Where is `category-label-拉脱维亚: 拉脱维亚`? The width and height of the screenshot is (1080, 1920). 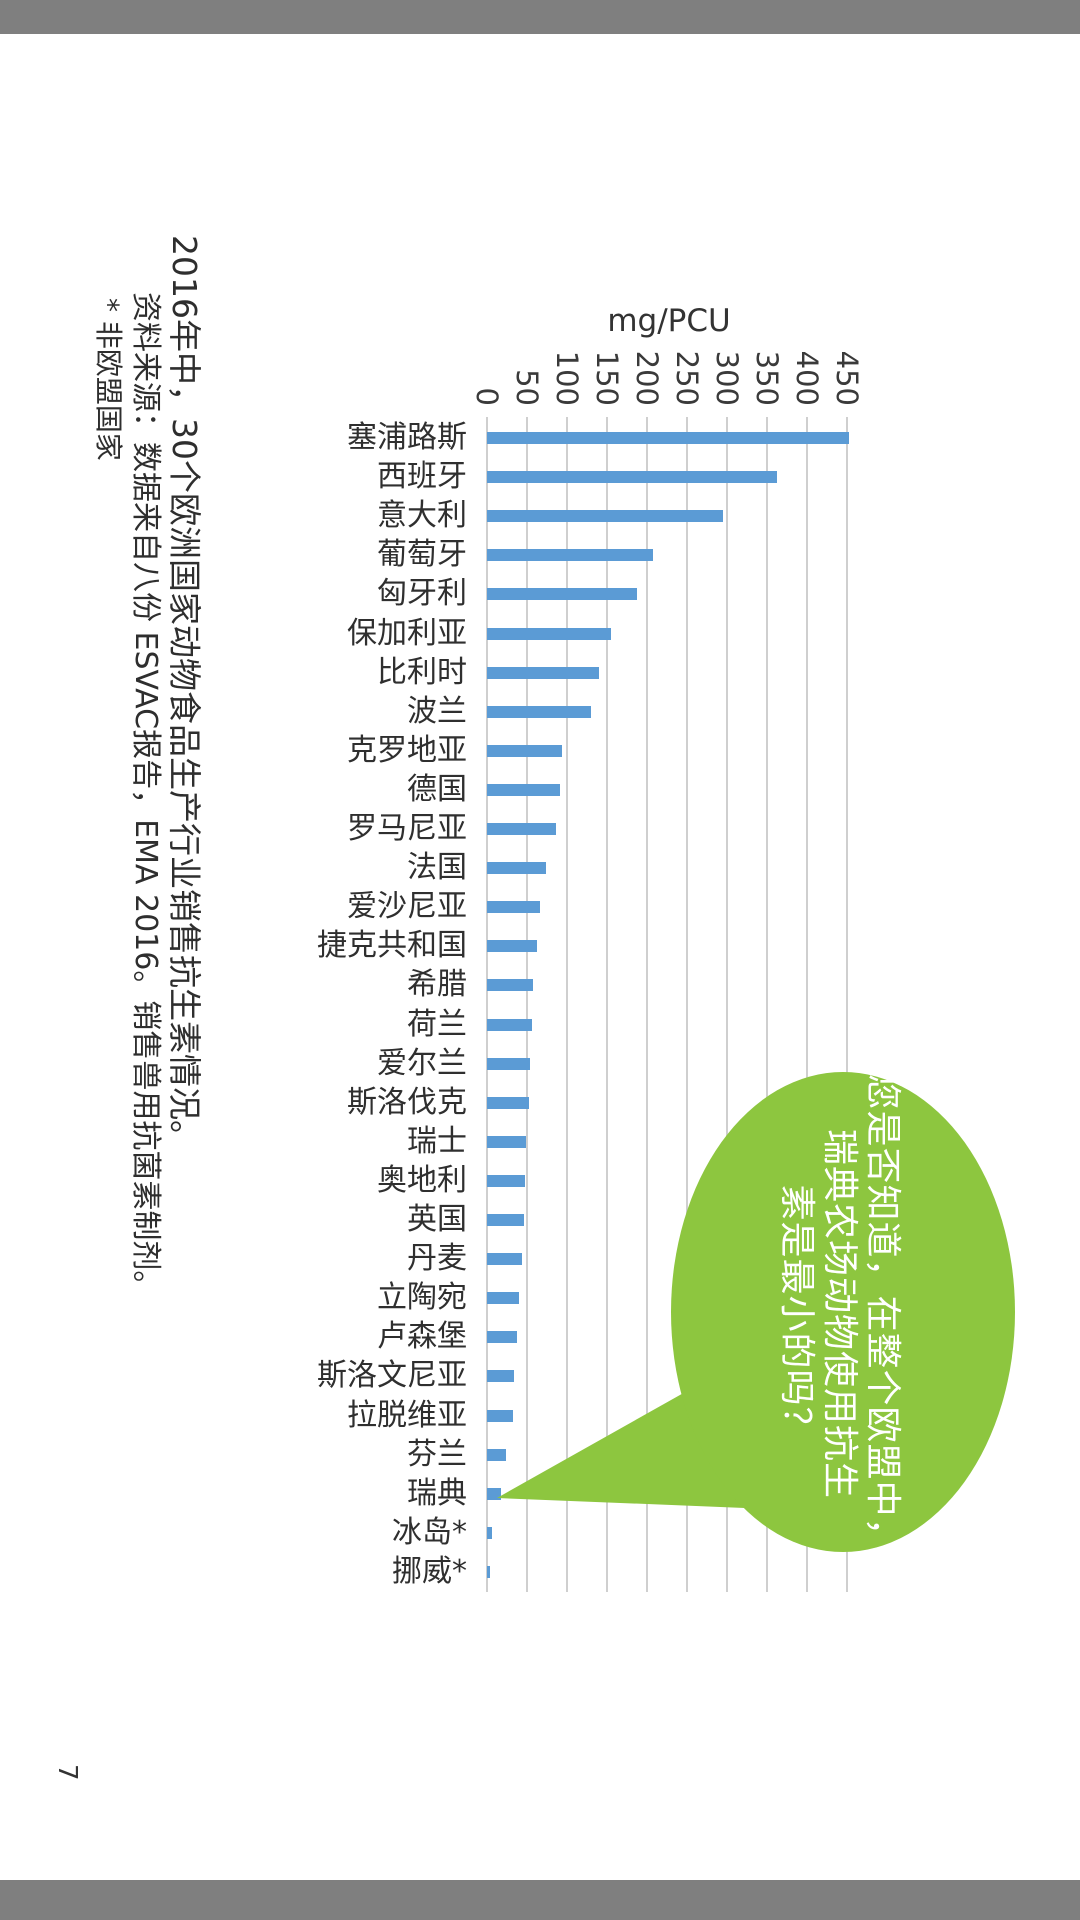 category-label-拉脱维亚: 拉脱维亚 is located at coordinates (407, 1415).